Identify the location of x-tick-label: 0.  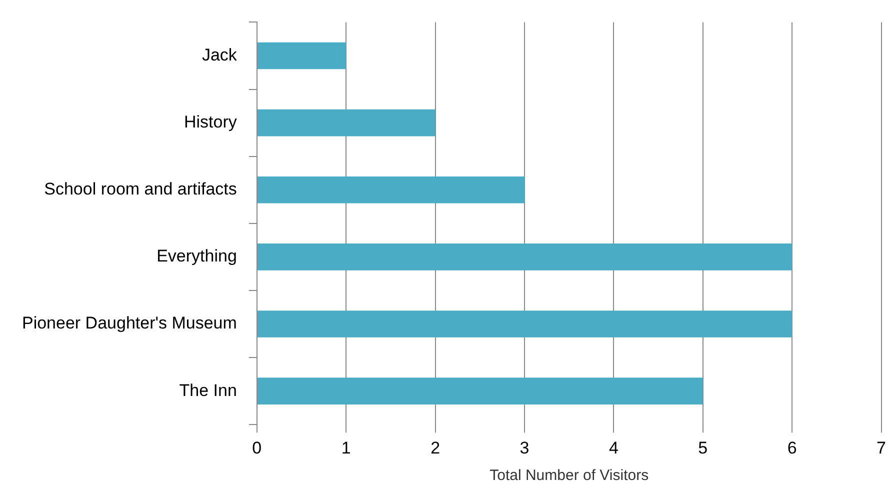
(257, 448).